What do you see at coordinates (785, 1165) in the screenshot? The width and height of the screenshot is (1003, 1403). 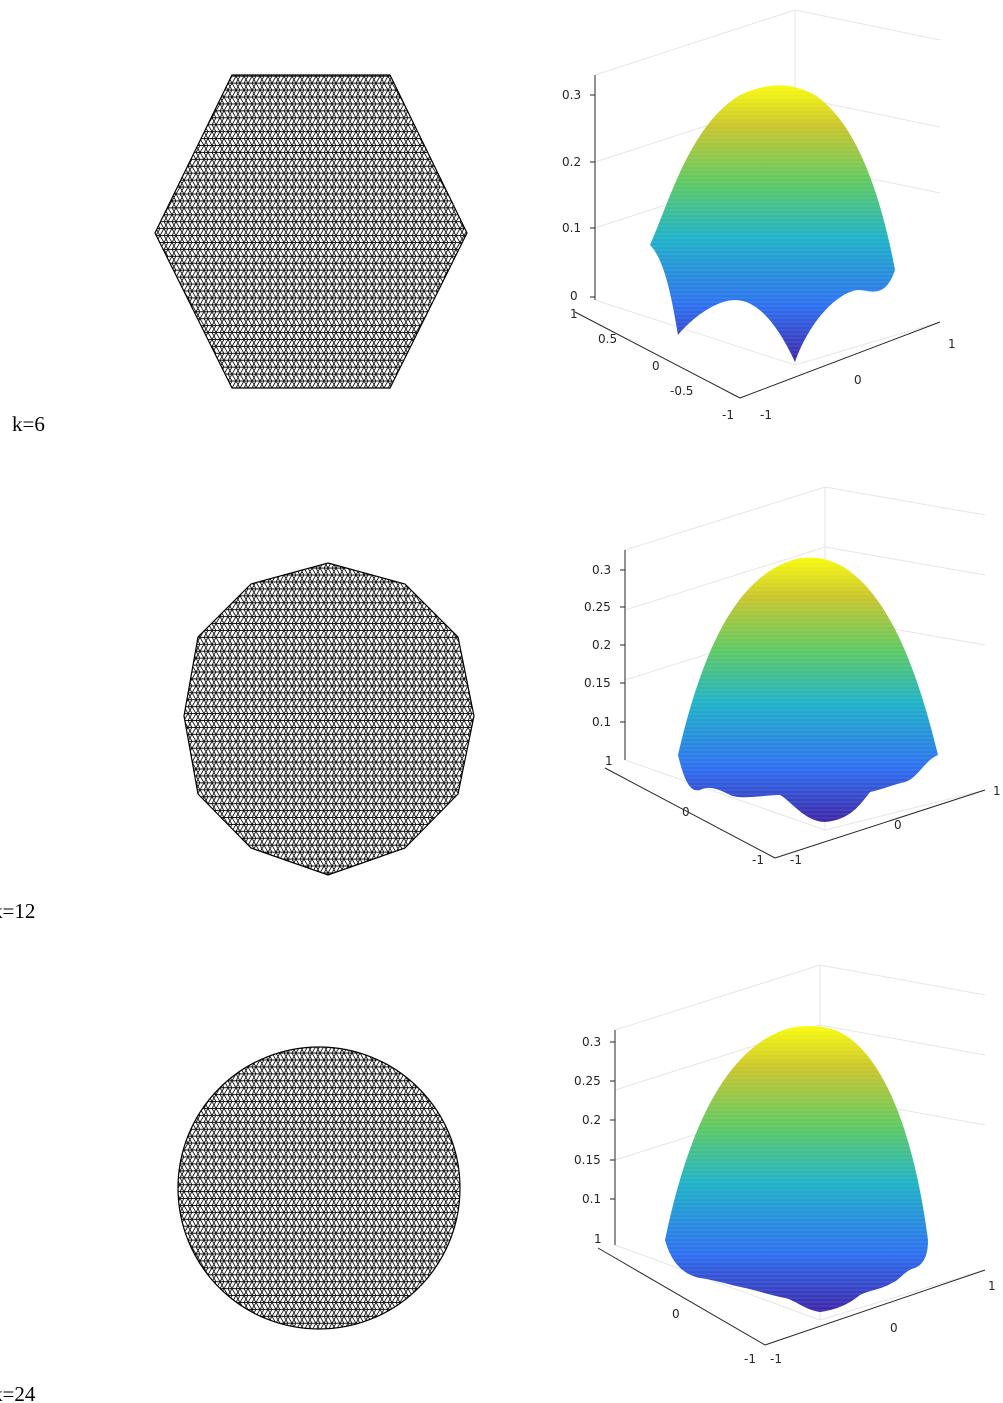 I see `surface-plot-k24: 0.3 0.25 0.2 0.15 0.1 1 0 -1 -1 0 1` at bounding box center [785, 1165].